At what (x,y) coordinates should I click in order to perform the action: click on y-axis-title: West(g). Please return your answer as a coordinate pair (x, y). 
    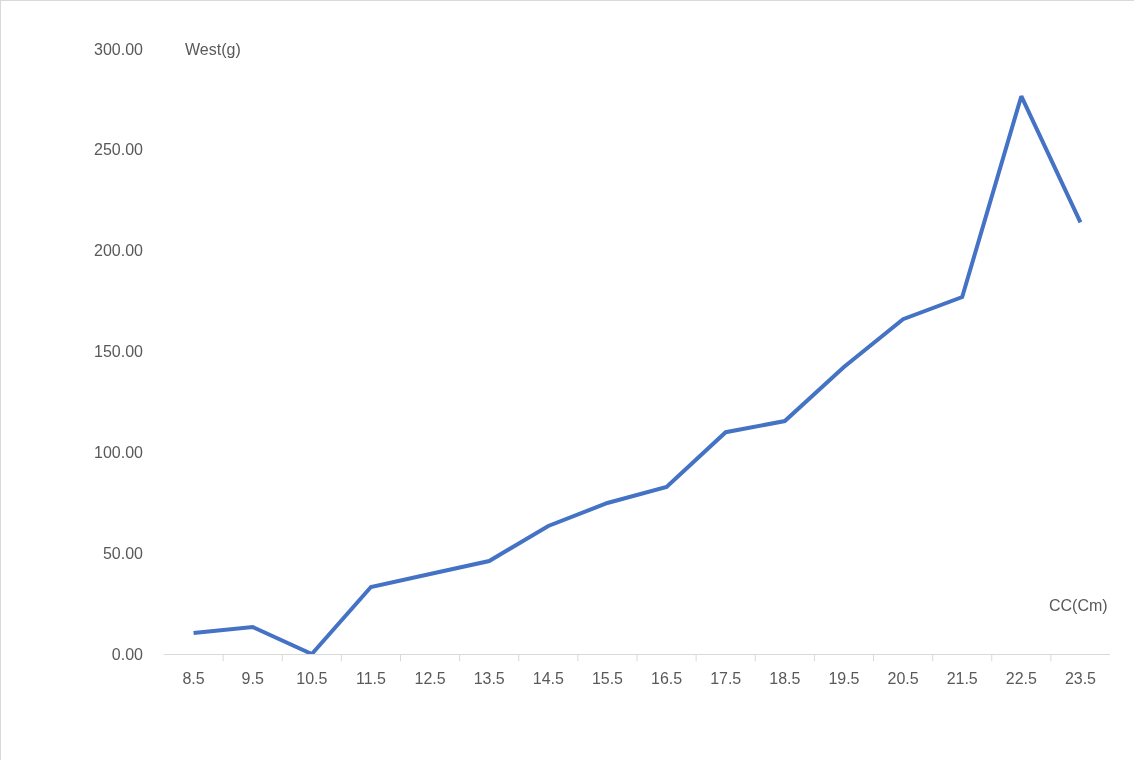
    Looking at the image, I should click on (213, 49).